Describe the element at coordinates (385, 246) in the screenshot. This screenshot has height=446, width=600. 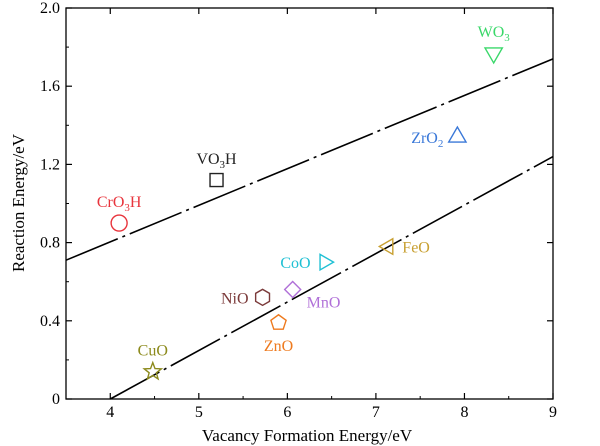
I see `feo-marker` at that location.